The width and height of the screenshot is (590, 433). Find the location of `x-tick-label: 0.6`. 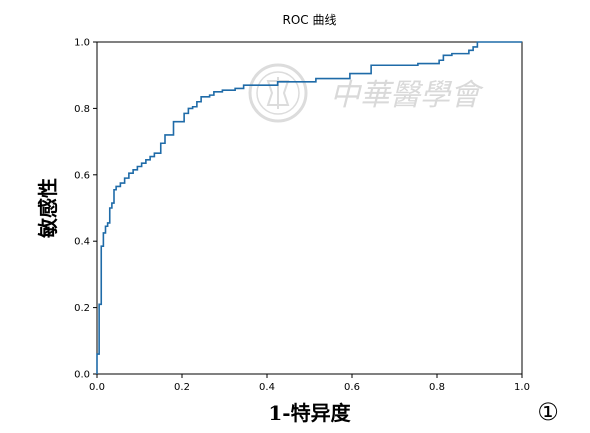

x-tick-label: 0.6 is located at coordinates (352, 387).